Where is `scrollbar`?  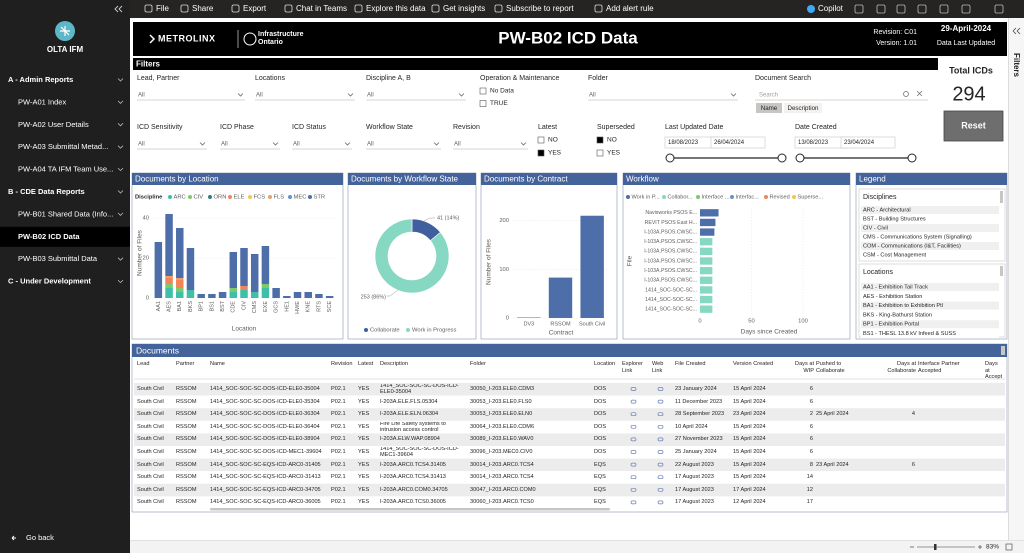 scrollbar is located at coordinates (1001, 271).